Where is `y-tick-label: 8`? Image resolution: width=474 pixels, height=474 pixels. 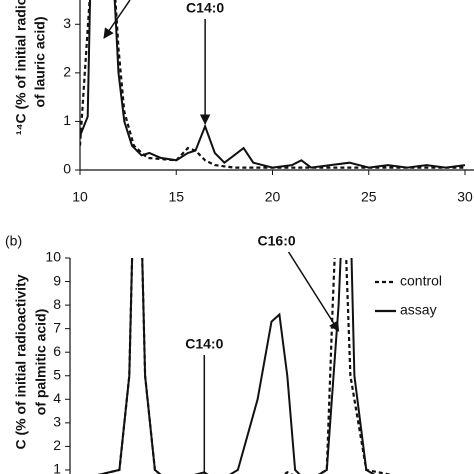 y-tick-label: 8 is located at coordinates (57, 304).